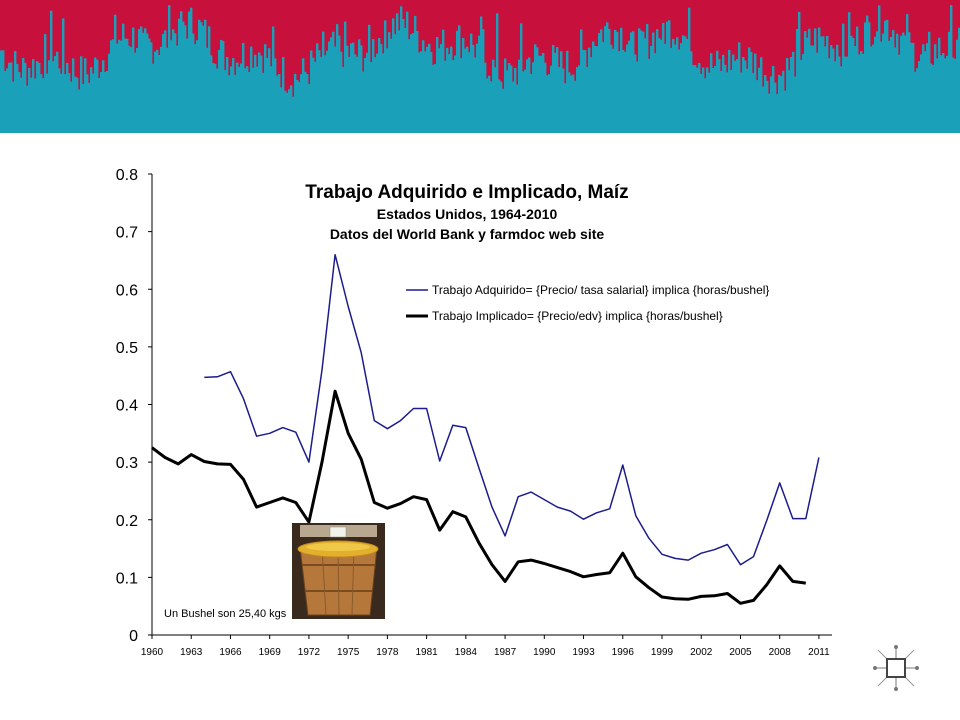 The image size is (960, 720). What do you see at coordinates (780, 652) in the screenshot?
I see `x-tick-label: 2008` at bounding box center [780, 652].